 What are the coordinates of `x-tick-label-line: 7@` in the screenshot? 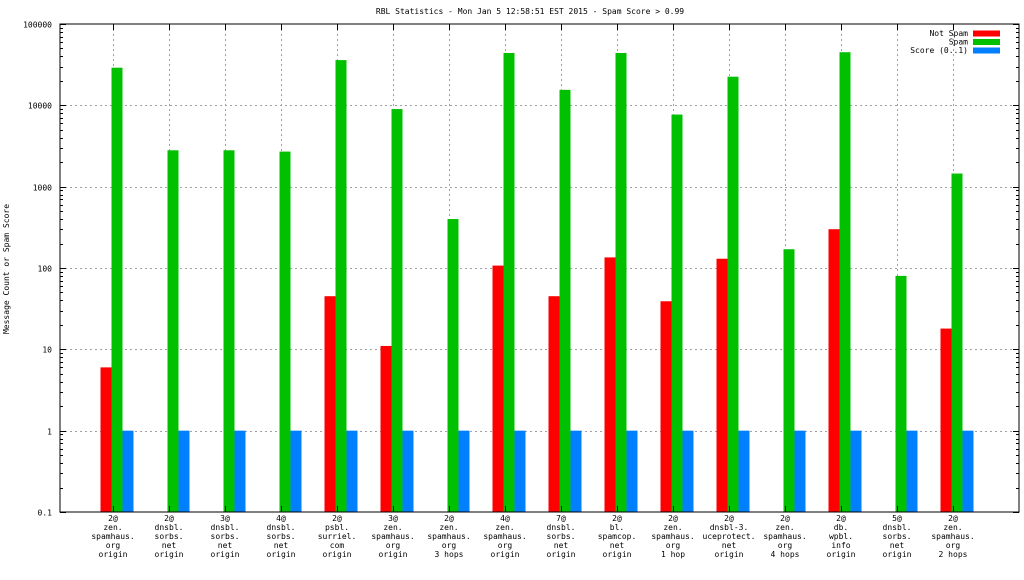 It's located at (561, 518).